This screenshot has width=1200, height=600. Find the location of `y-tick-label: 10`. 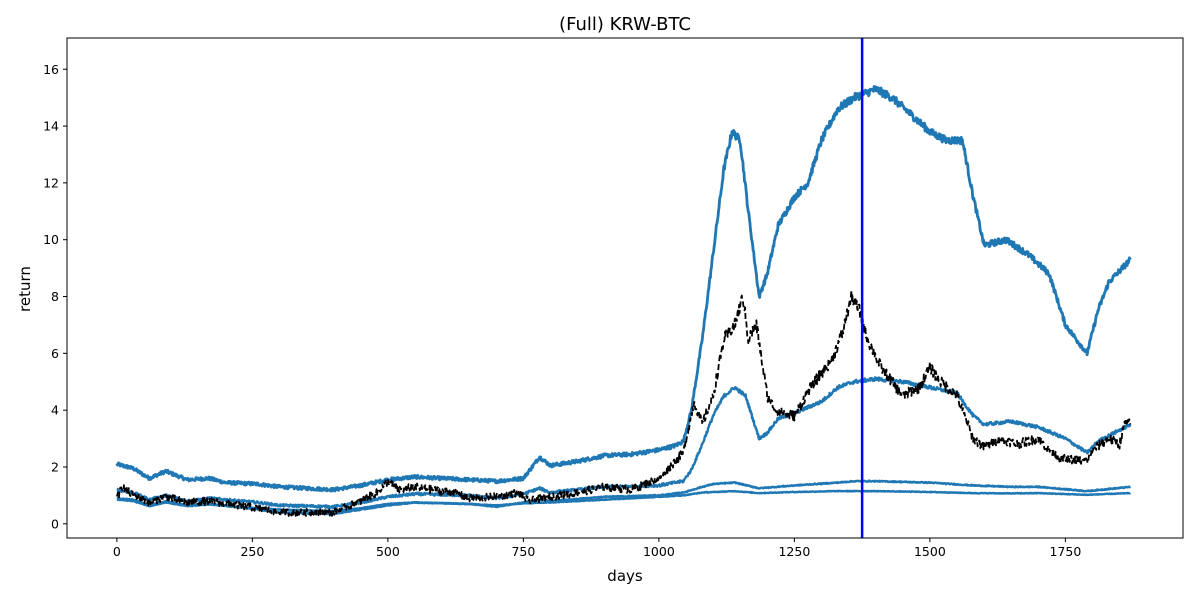

y-tick-label: 10 is located at coordinates (51, 239).